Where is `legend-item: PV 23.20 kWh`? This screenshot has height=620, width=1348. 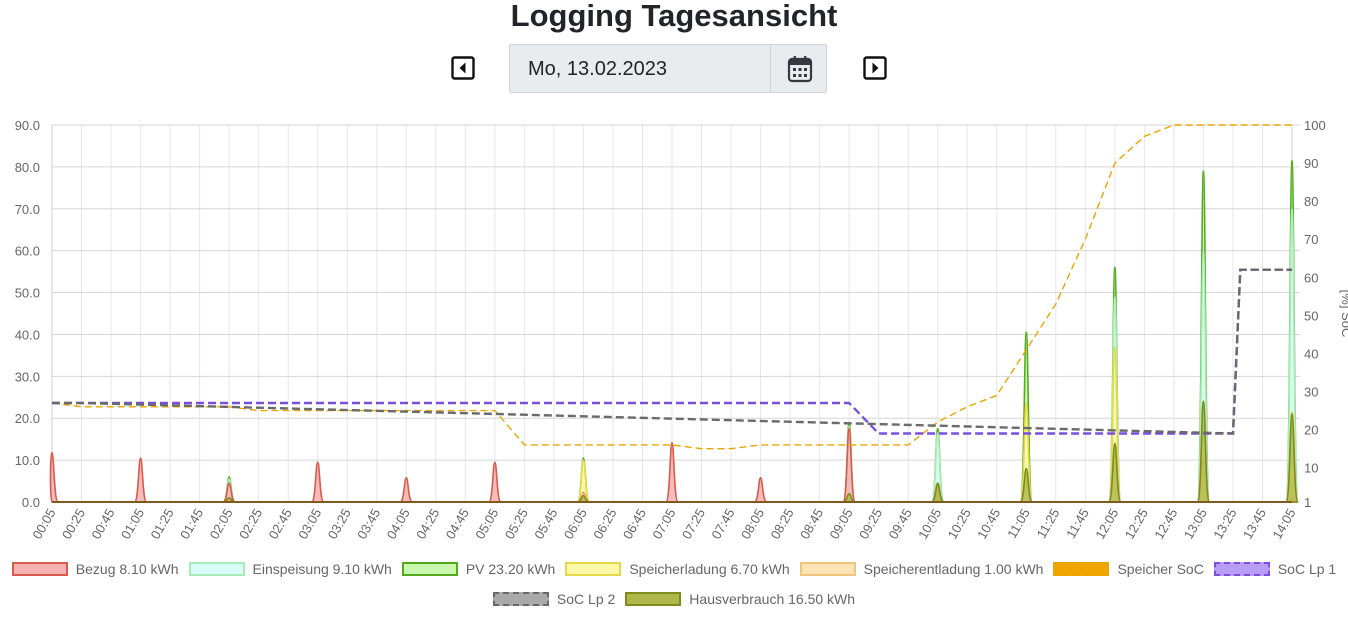 legend-item: PV 23.20 kWh is located at coordinates (478, 569).